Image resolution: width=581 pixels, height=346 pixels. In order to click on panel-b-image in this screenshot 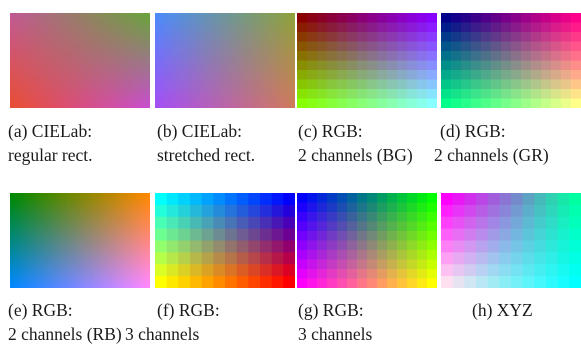, I will do `click(225, 60)`.